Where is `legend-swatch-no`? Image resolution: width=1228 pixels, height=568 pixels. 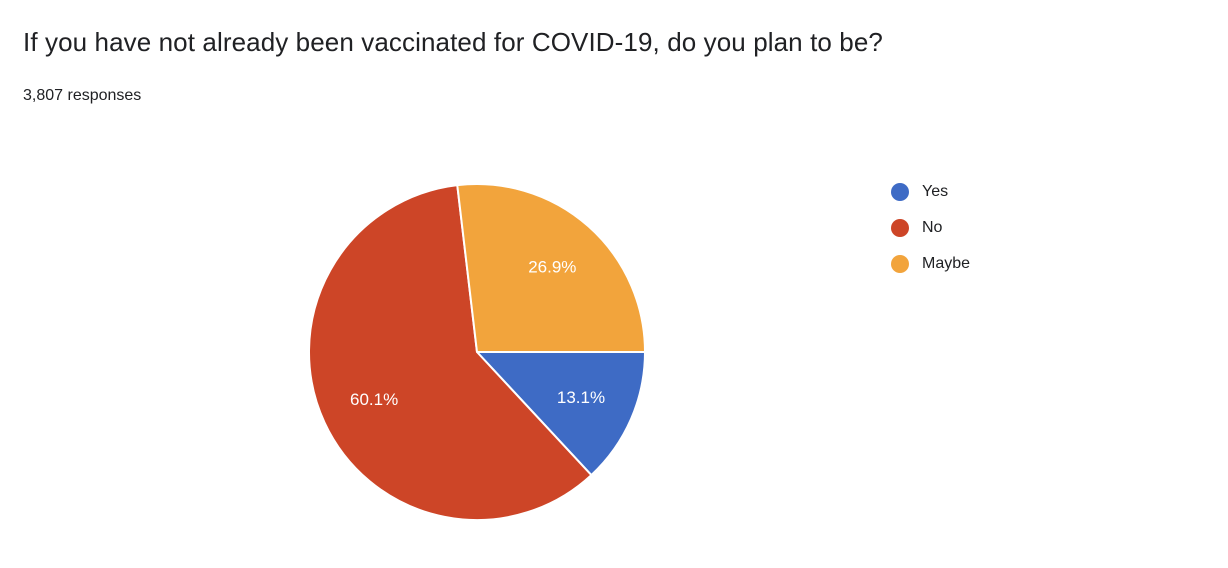
legend-swatch-no is located at coordinates (900, 228).